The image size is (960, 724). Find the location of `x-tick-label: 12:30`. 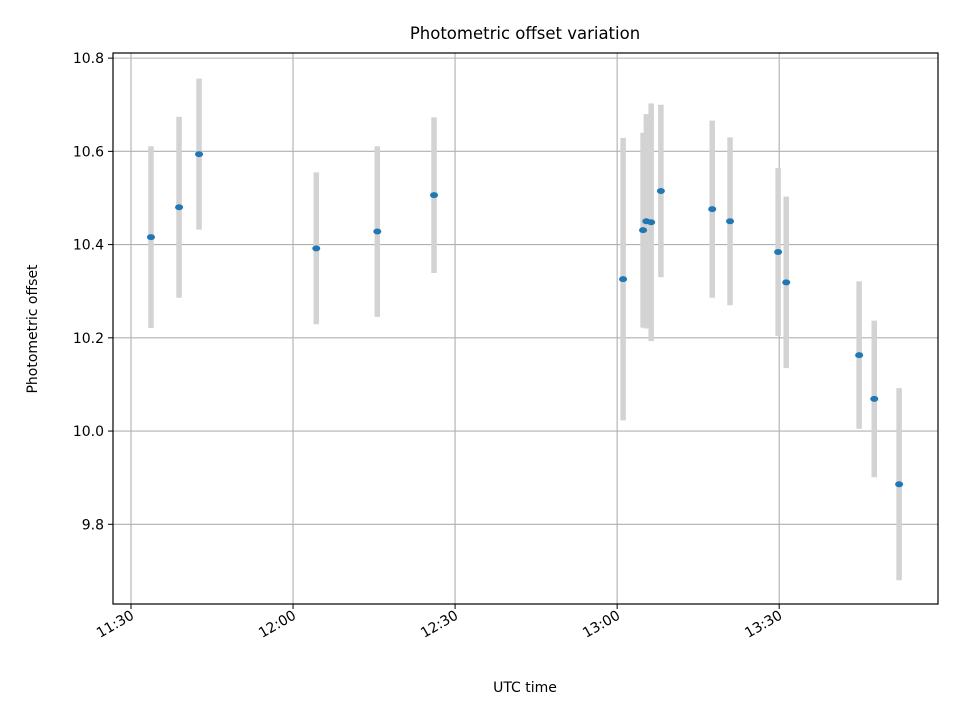

x-tick-label: 12:30 is located at coordinates (439, 625).